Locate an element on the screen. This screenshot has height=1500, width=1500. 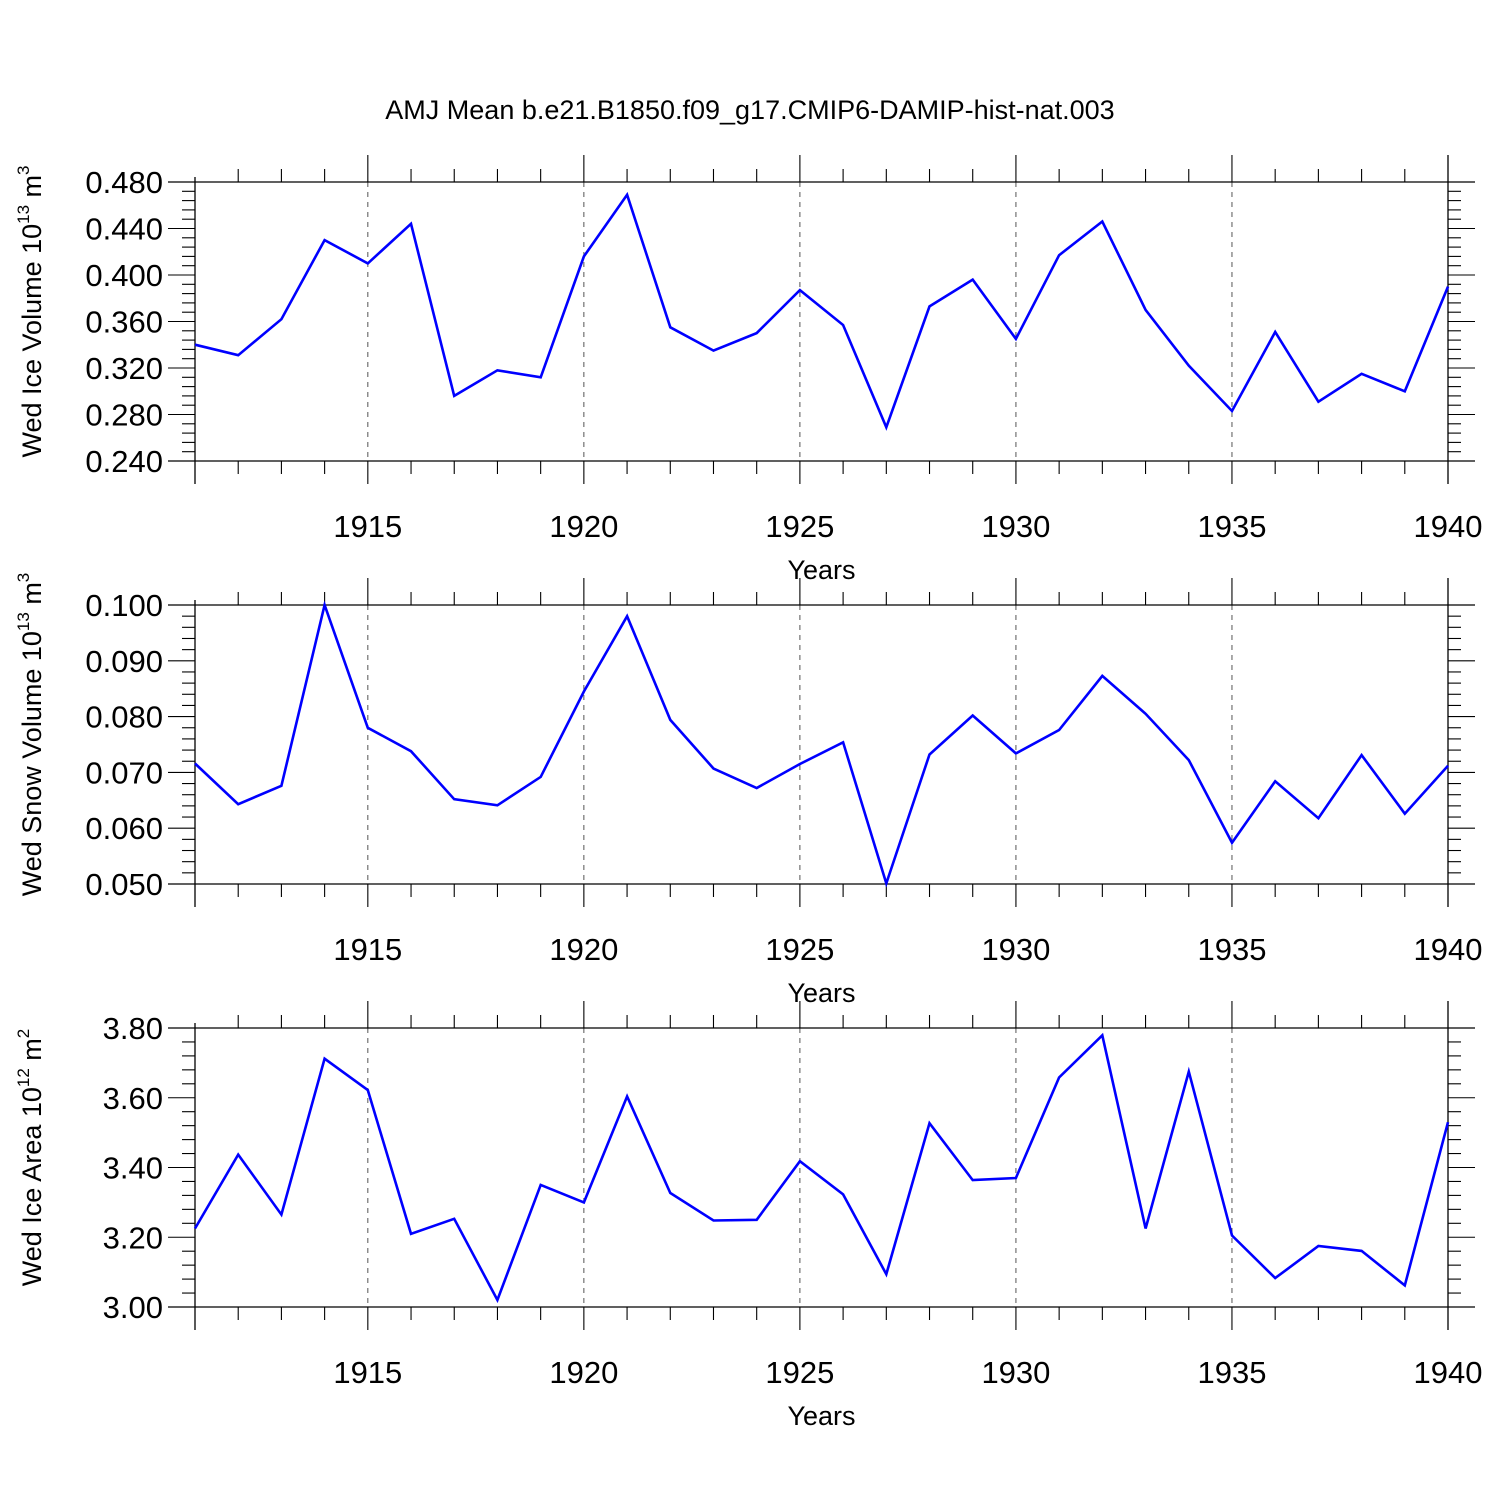
y-tick-label: 0.060 is located at coordinates (124, 828).